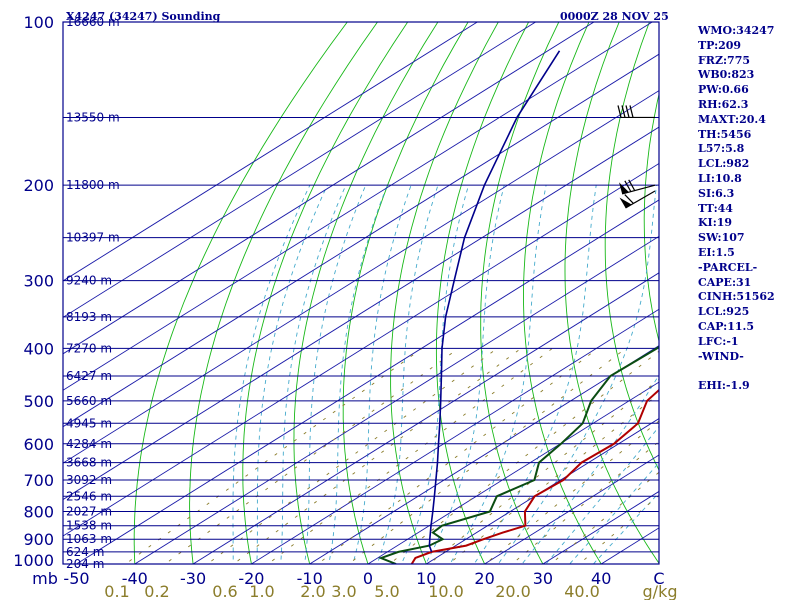 The width and height of the screenshot is (800, 600). I want to click on height-label: 10397 m, so click(93, 238).